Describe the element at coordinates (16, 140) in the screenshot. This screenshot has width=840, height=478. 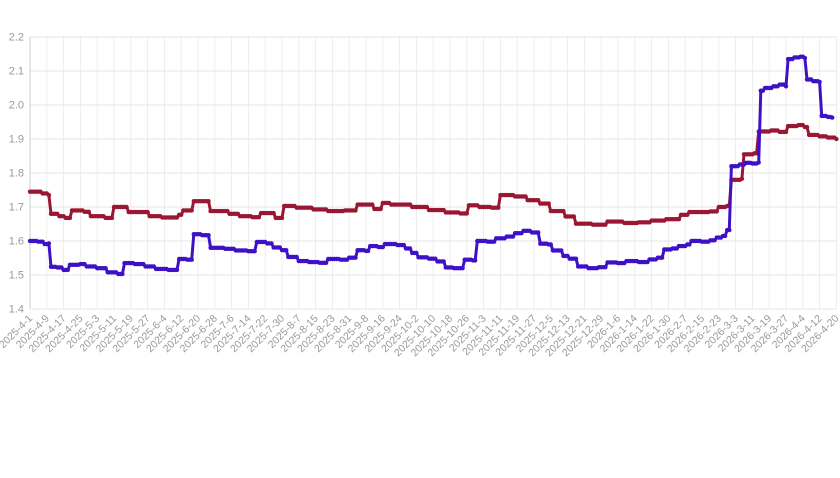
I see `y-tick-label: 1.9` at that location.